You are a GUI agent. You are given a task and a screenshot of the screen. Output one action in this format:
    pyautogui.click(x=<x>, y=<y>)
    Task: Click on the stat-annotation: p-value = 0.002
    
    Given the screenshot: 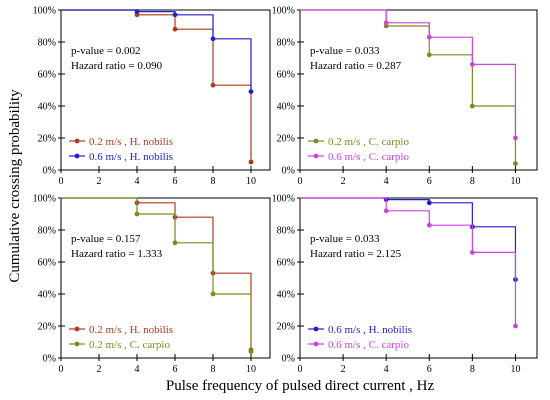 What is the action you would take?
    pyautogui.click(x=105, y=51)
    